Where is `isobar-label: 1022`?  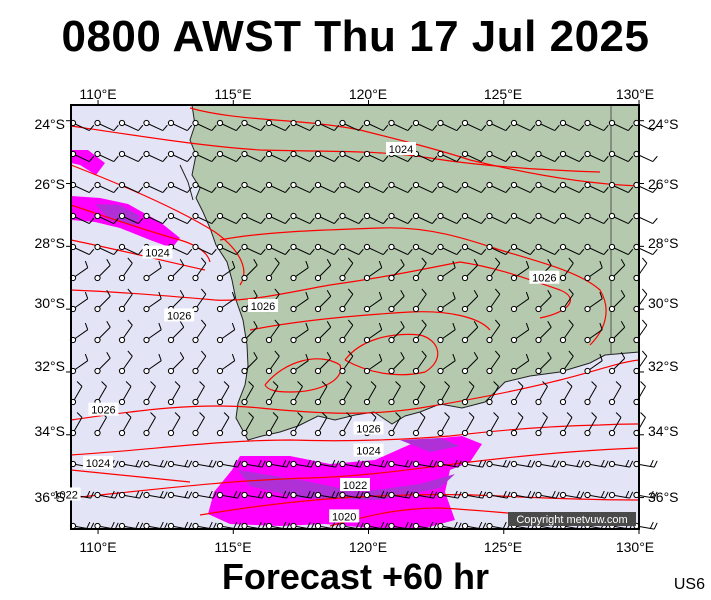
isobar-label: 1022 is located at coordinates (65, 494).